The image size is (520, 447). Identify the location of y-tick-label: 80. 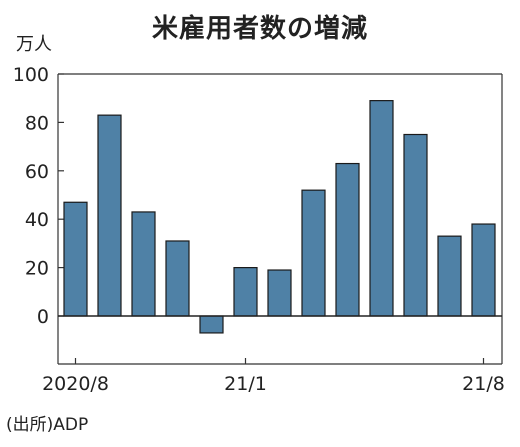
(37, 123).